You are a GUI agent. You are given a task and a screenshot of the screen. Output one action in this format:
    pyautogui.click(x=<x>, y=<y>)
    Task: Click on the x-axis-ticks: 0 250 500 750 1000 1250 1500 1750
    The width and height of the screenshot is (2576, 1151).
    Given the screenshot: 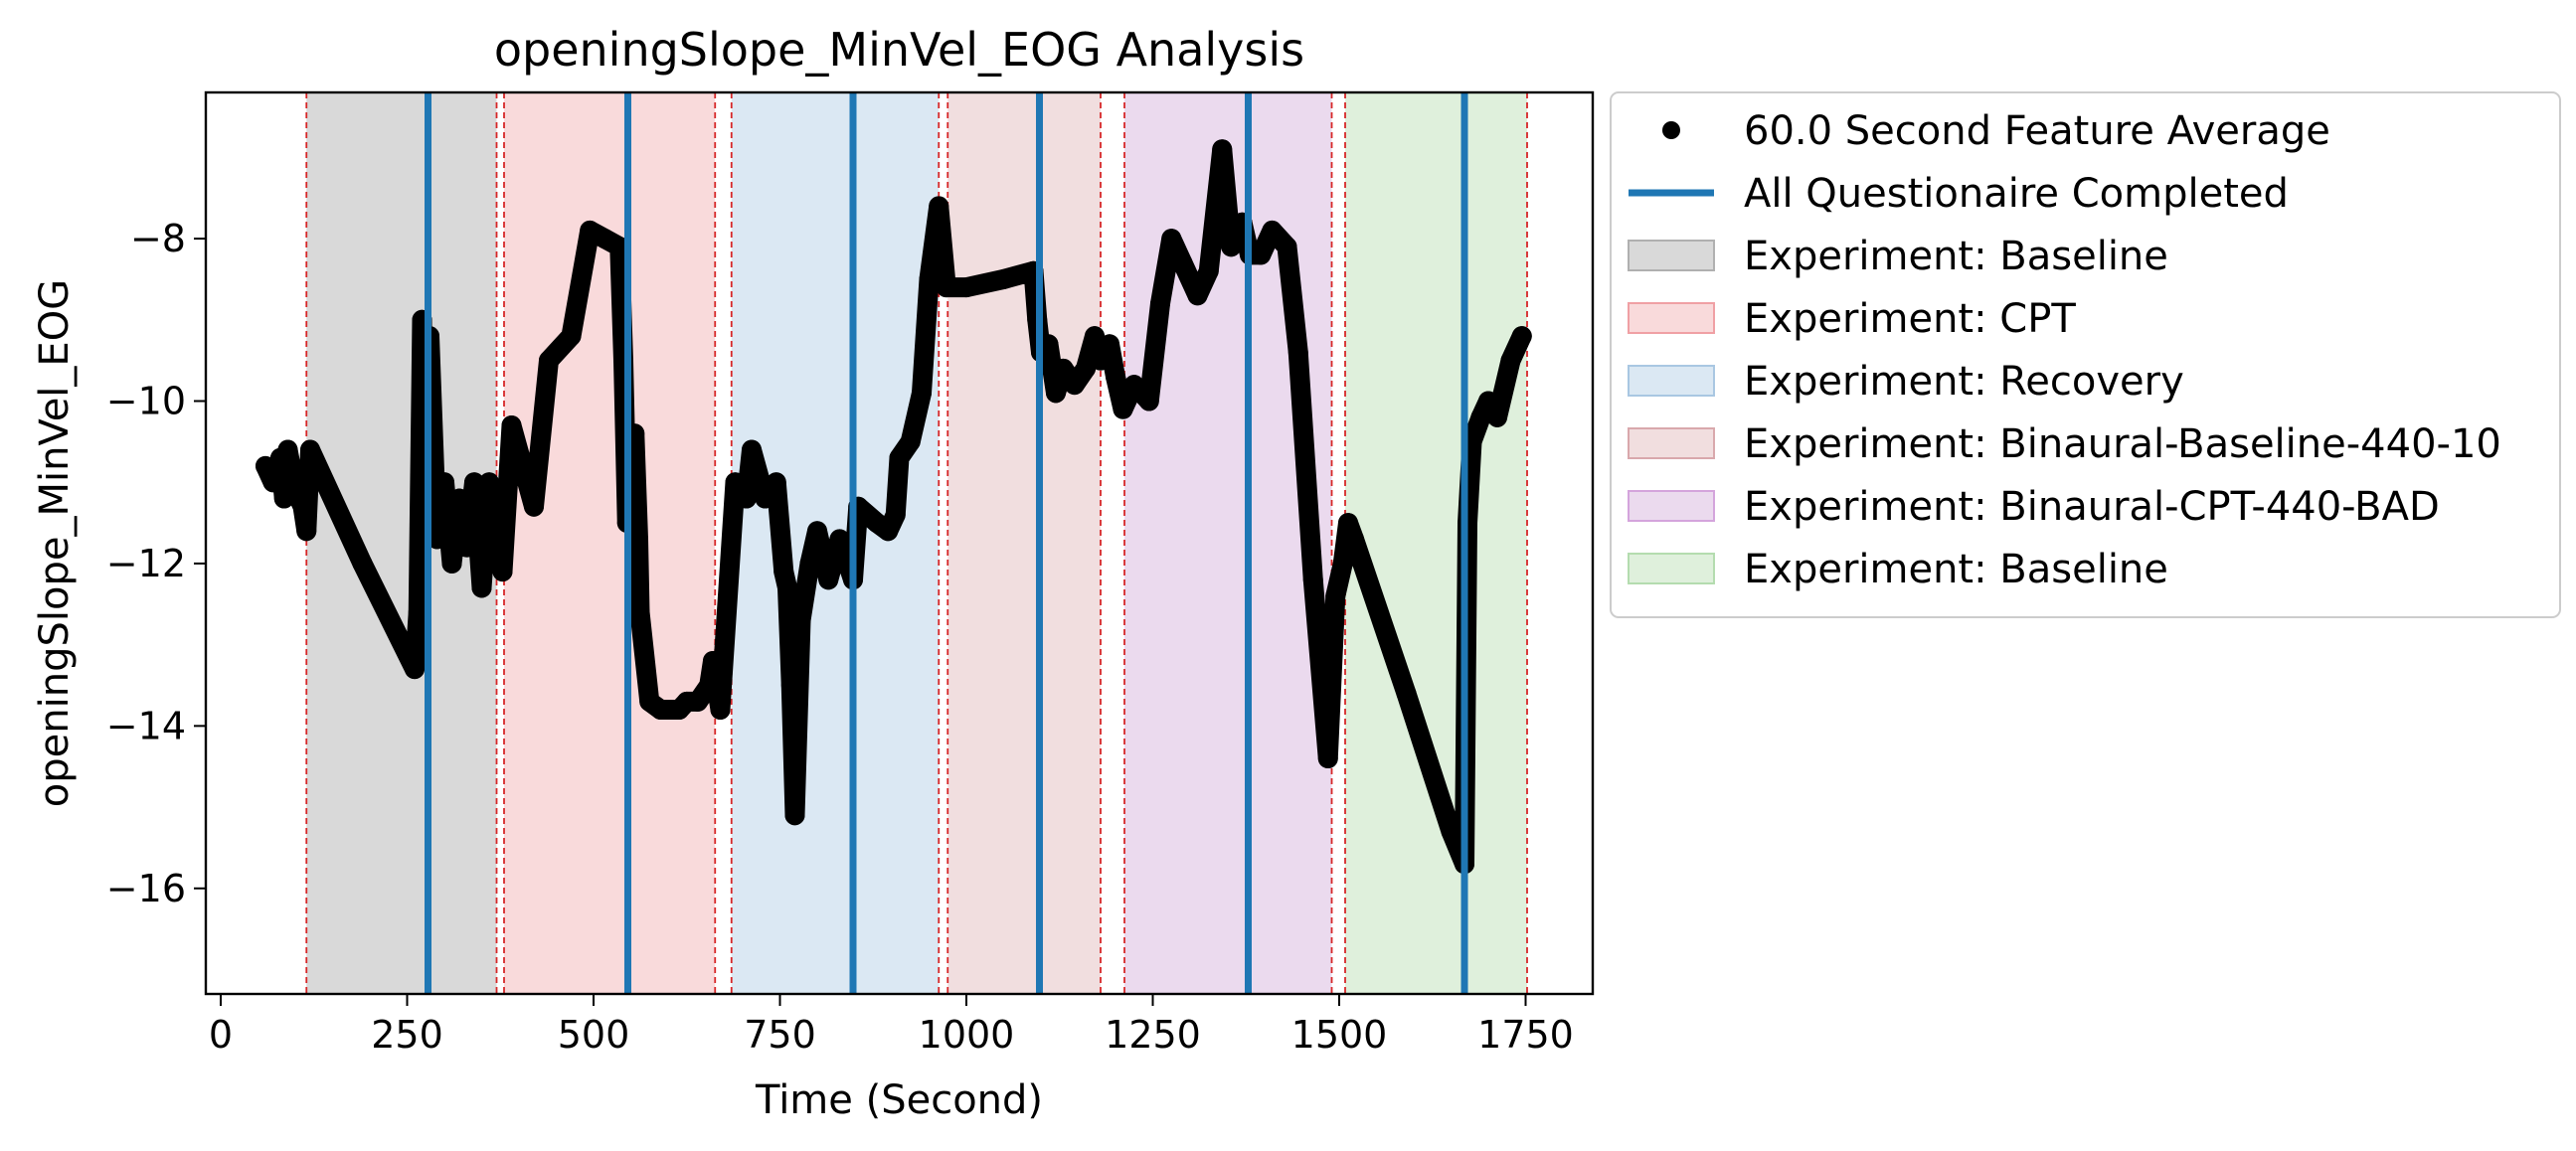 What is the action you would take?
    pyautogui.click(x=891, y=1025)
    